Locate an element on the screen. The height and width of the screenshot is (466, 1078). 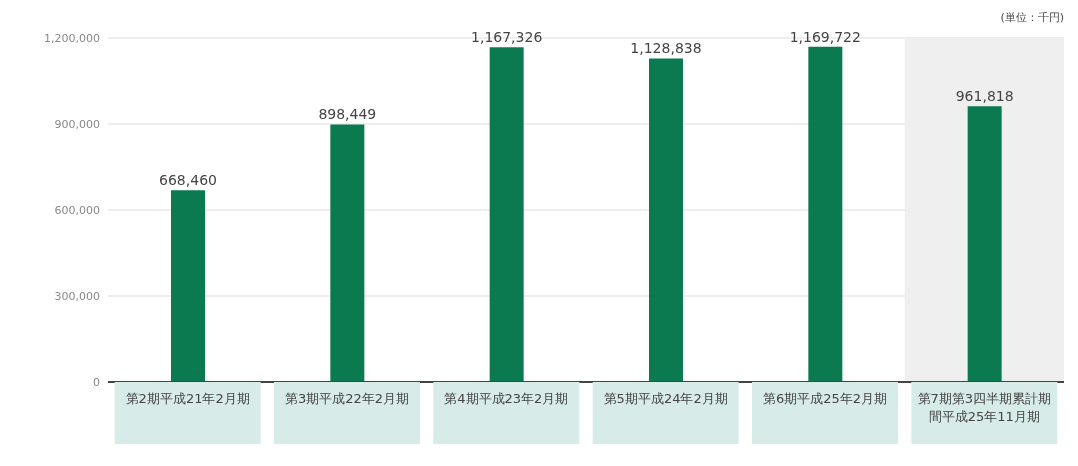
data-label: 1,169,722 is located at coordinates (825, 36).